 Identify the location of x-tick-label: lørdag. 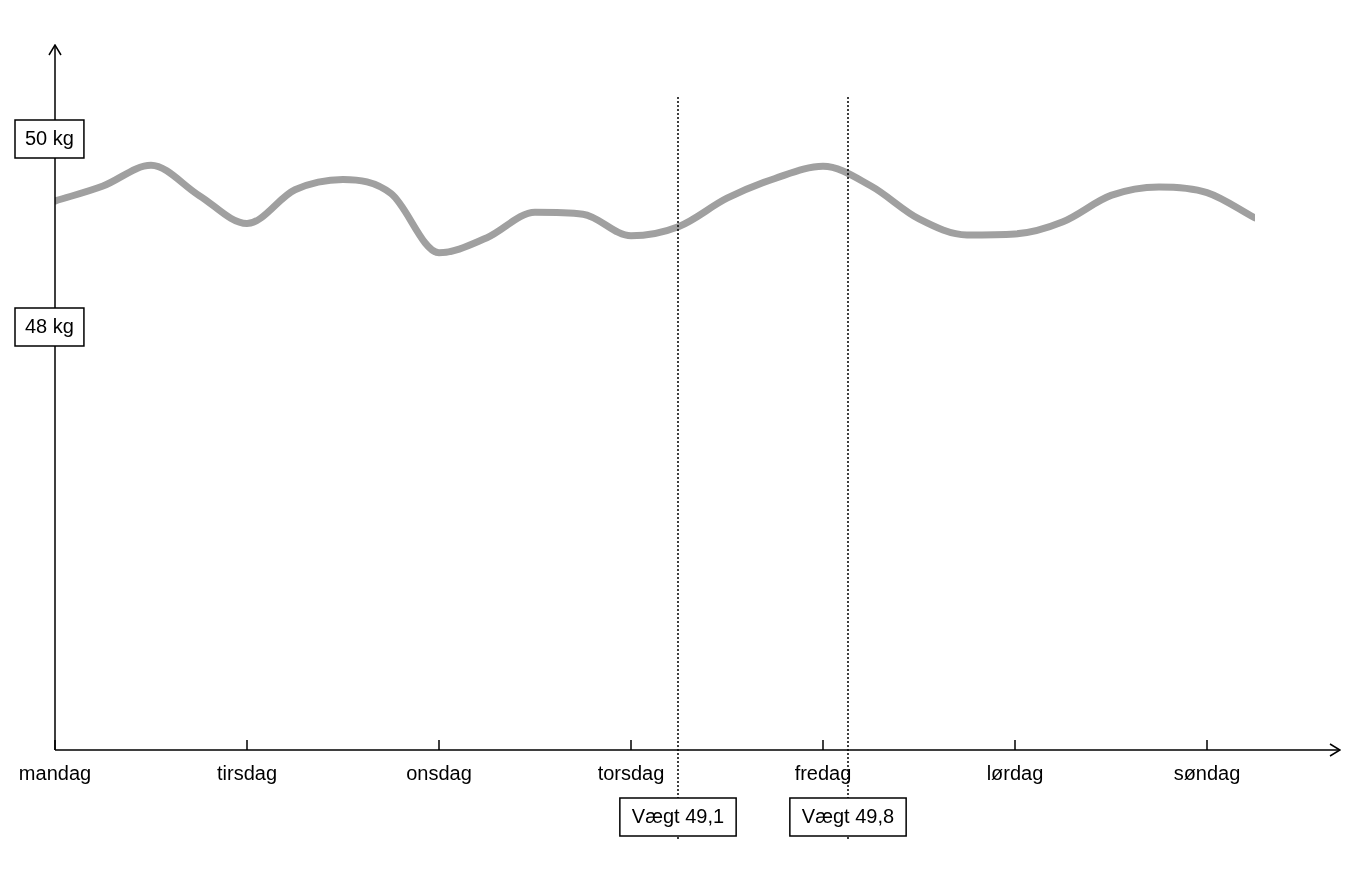
(1015, 772).